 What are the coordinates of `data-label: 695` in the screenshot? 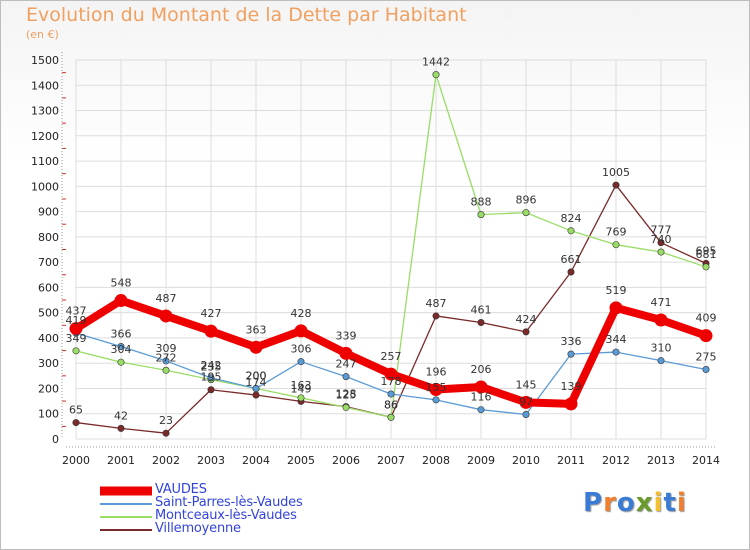 It's located at (706, 250).